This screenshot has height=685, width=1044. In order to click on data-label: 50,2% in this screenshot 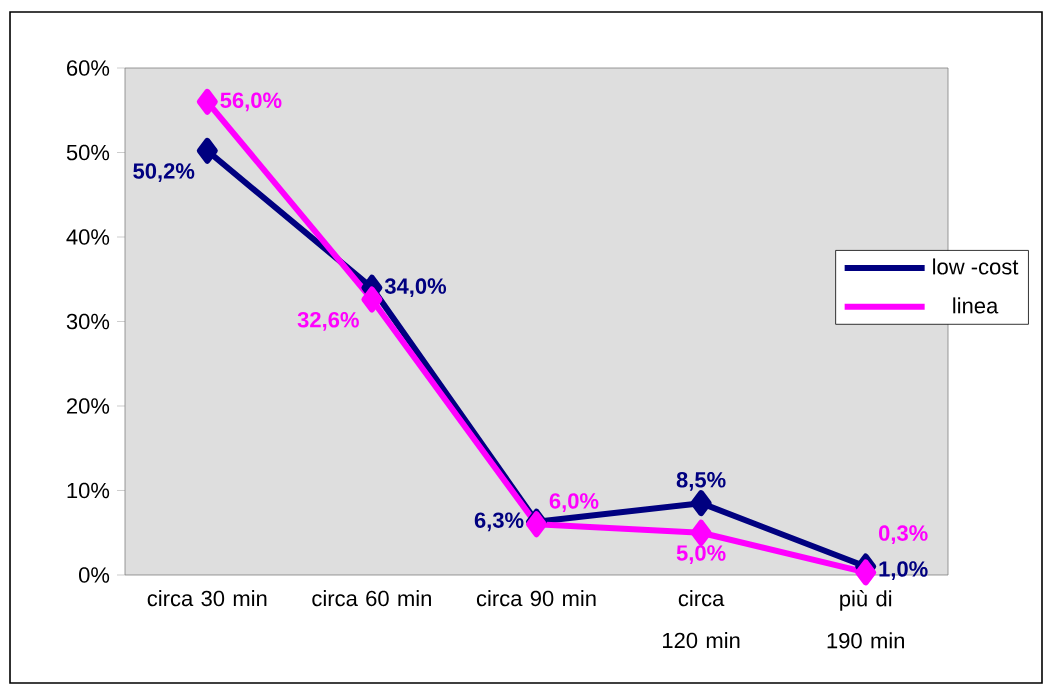, I will do `click(164, 172)`.